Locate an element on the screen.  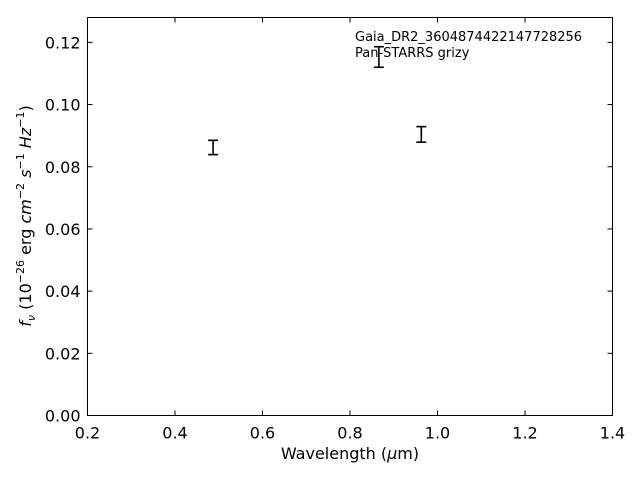
x-tick-labels: 0.2 0.4 0.6 0.8 1.0 1.2 1.4 is located at coordinates (350, 433).